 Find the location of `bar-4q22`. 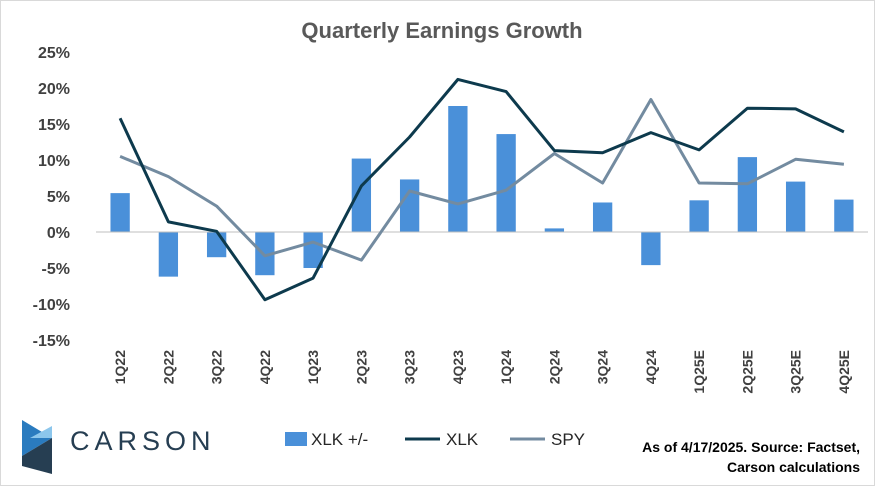

bar-4q22 is located at coordinates (265, 254).